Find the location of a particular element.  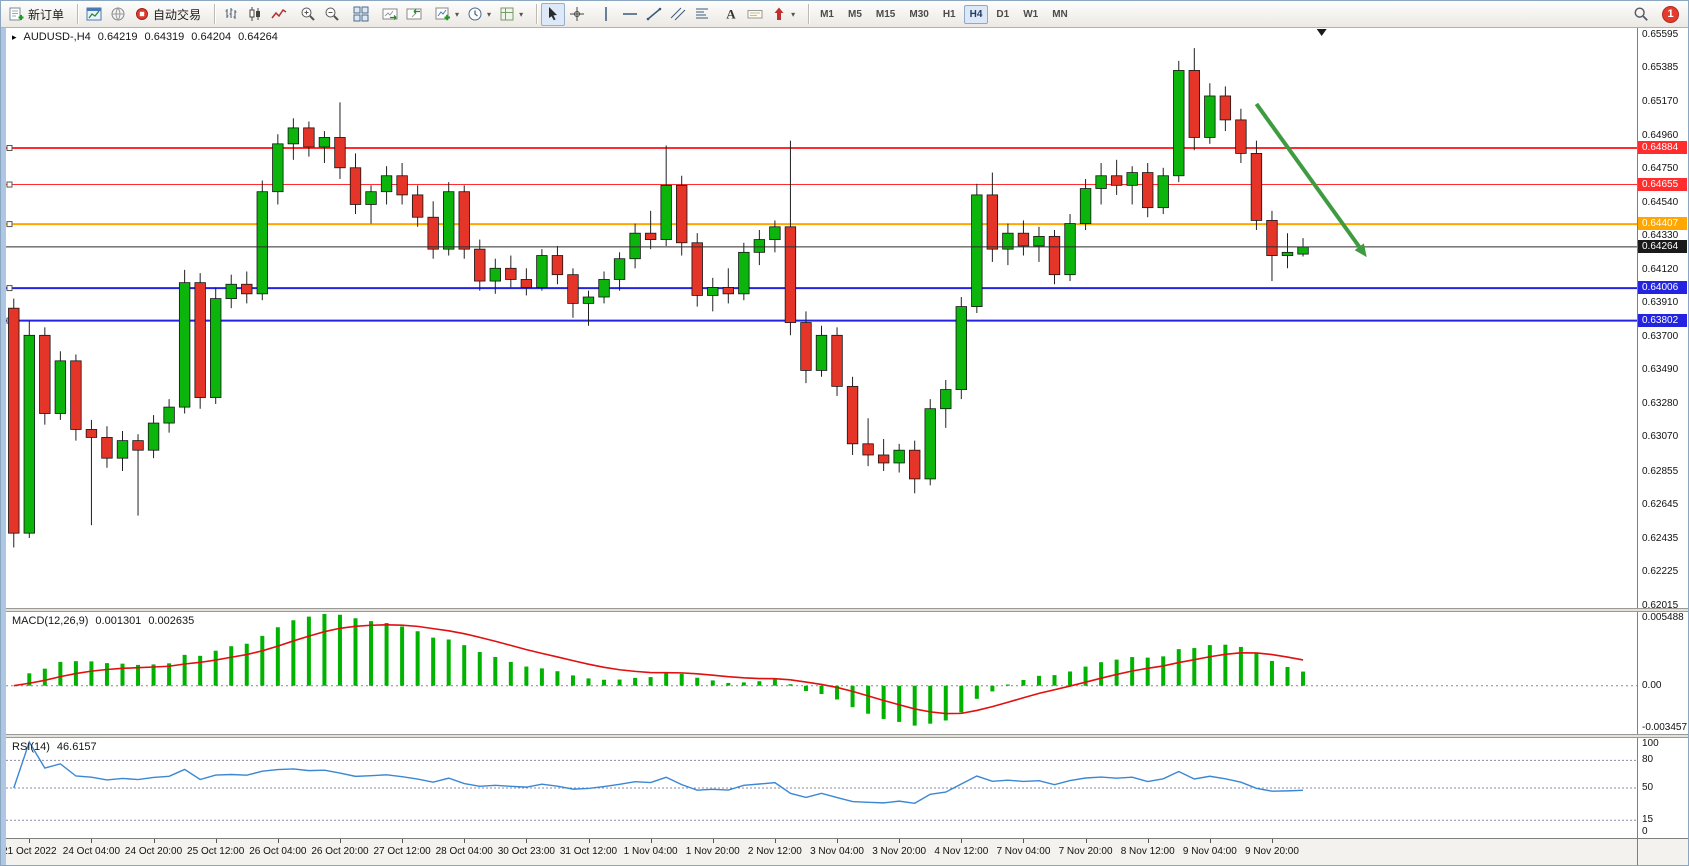

close-value: 0.64264 is located at coordinates (258, 37).